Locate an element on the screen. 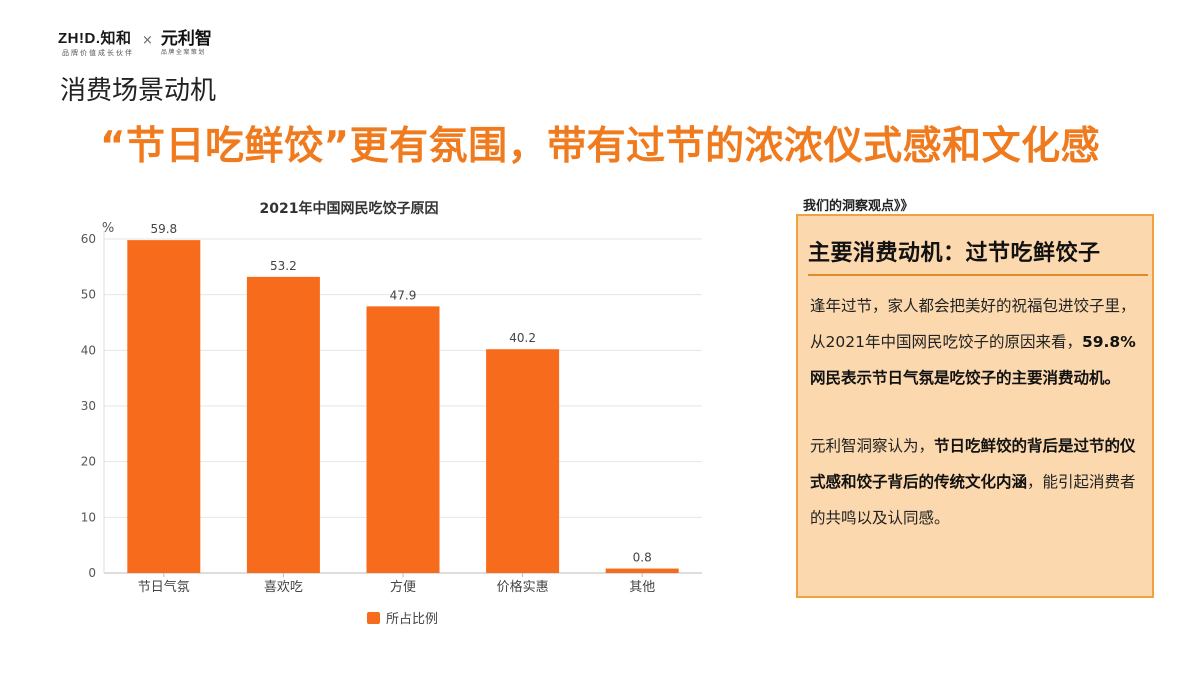 This screenshot has width=1200, height=675. x-category-label: 方便 is located at coordinates (403, 587).